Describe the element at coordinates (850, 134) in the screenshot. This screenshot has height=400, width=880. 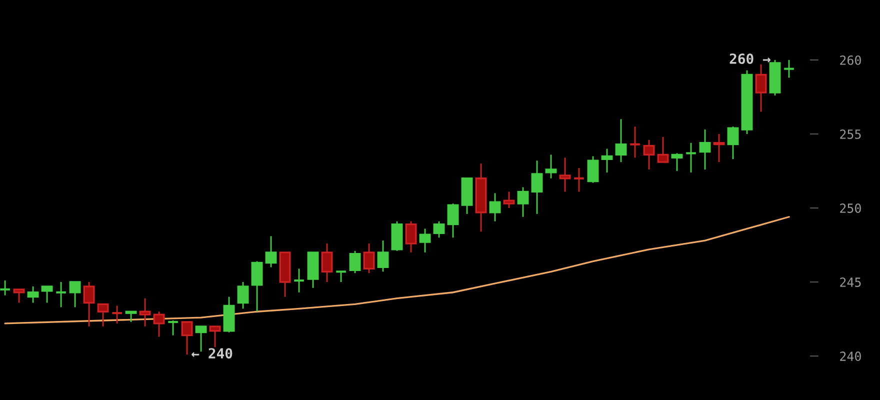
I see `y-tick-label: 255` at that location.